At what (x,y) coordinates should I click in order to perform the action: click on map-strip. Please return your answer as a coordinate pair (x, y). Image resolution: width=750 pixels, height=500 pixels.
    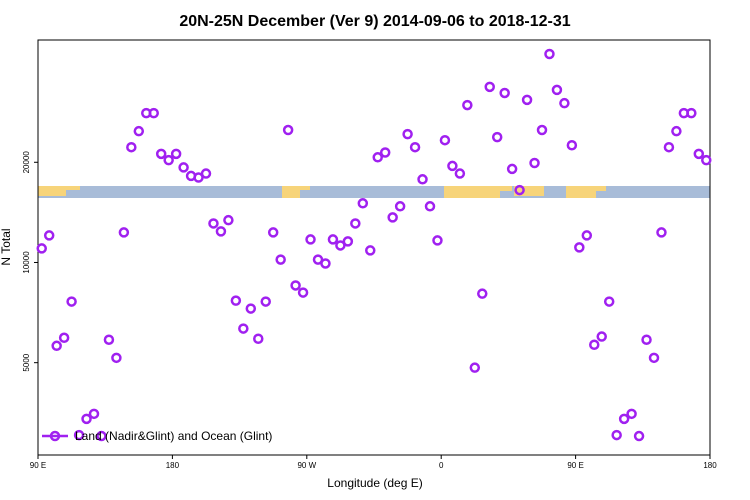
    Looking at the image, I should click on (374, 192).